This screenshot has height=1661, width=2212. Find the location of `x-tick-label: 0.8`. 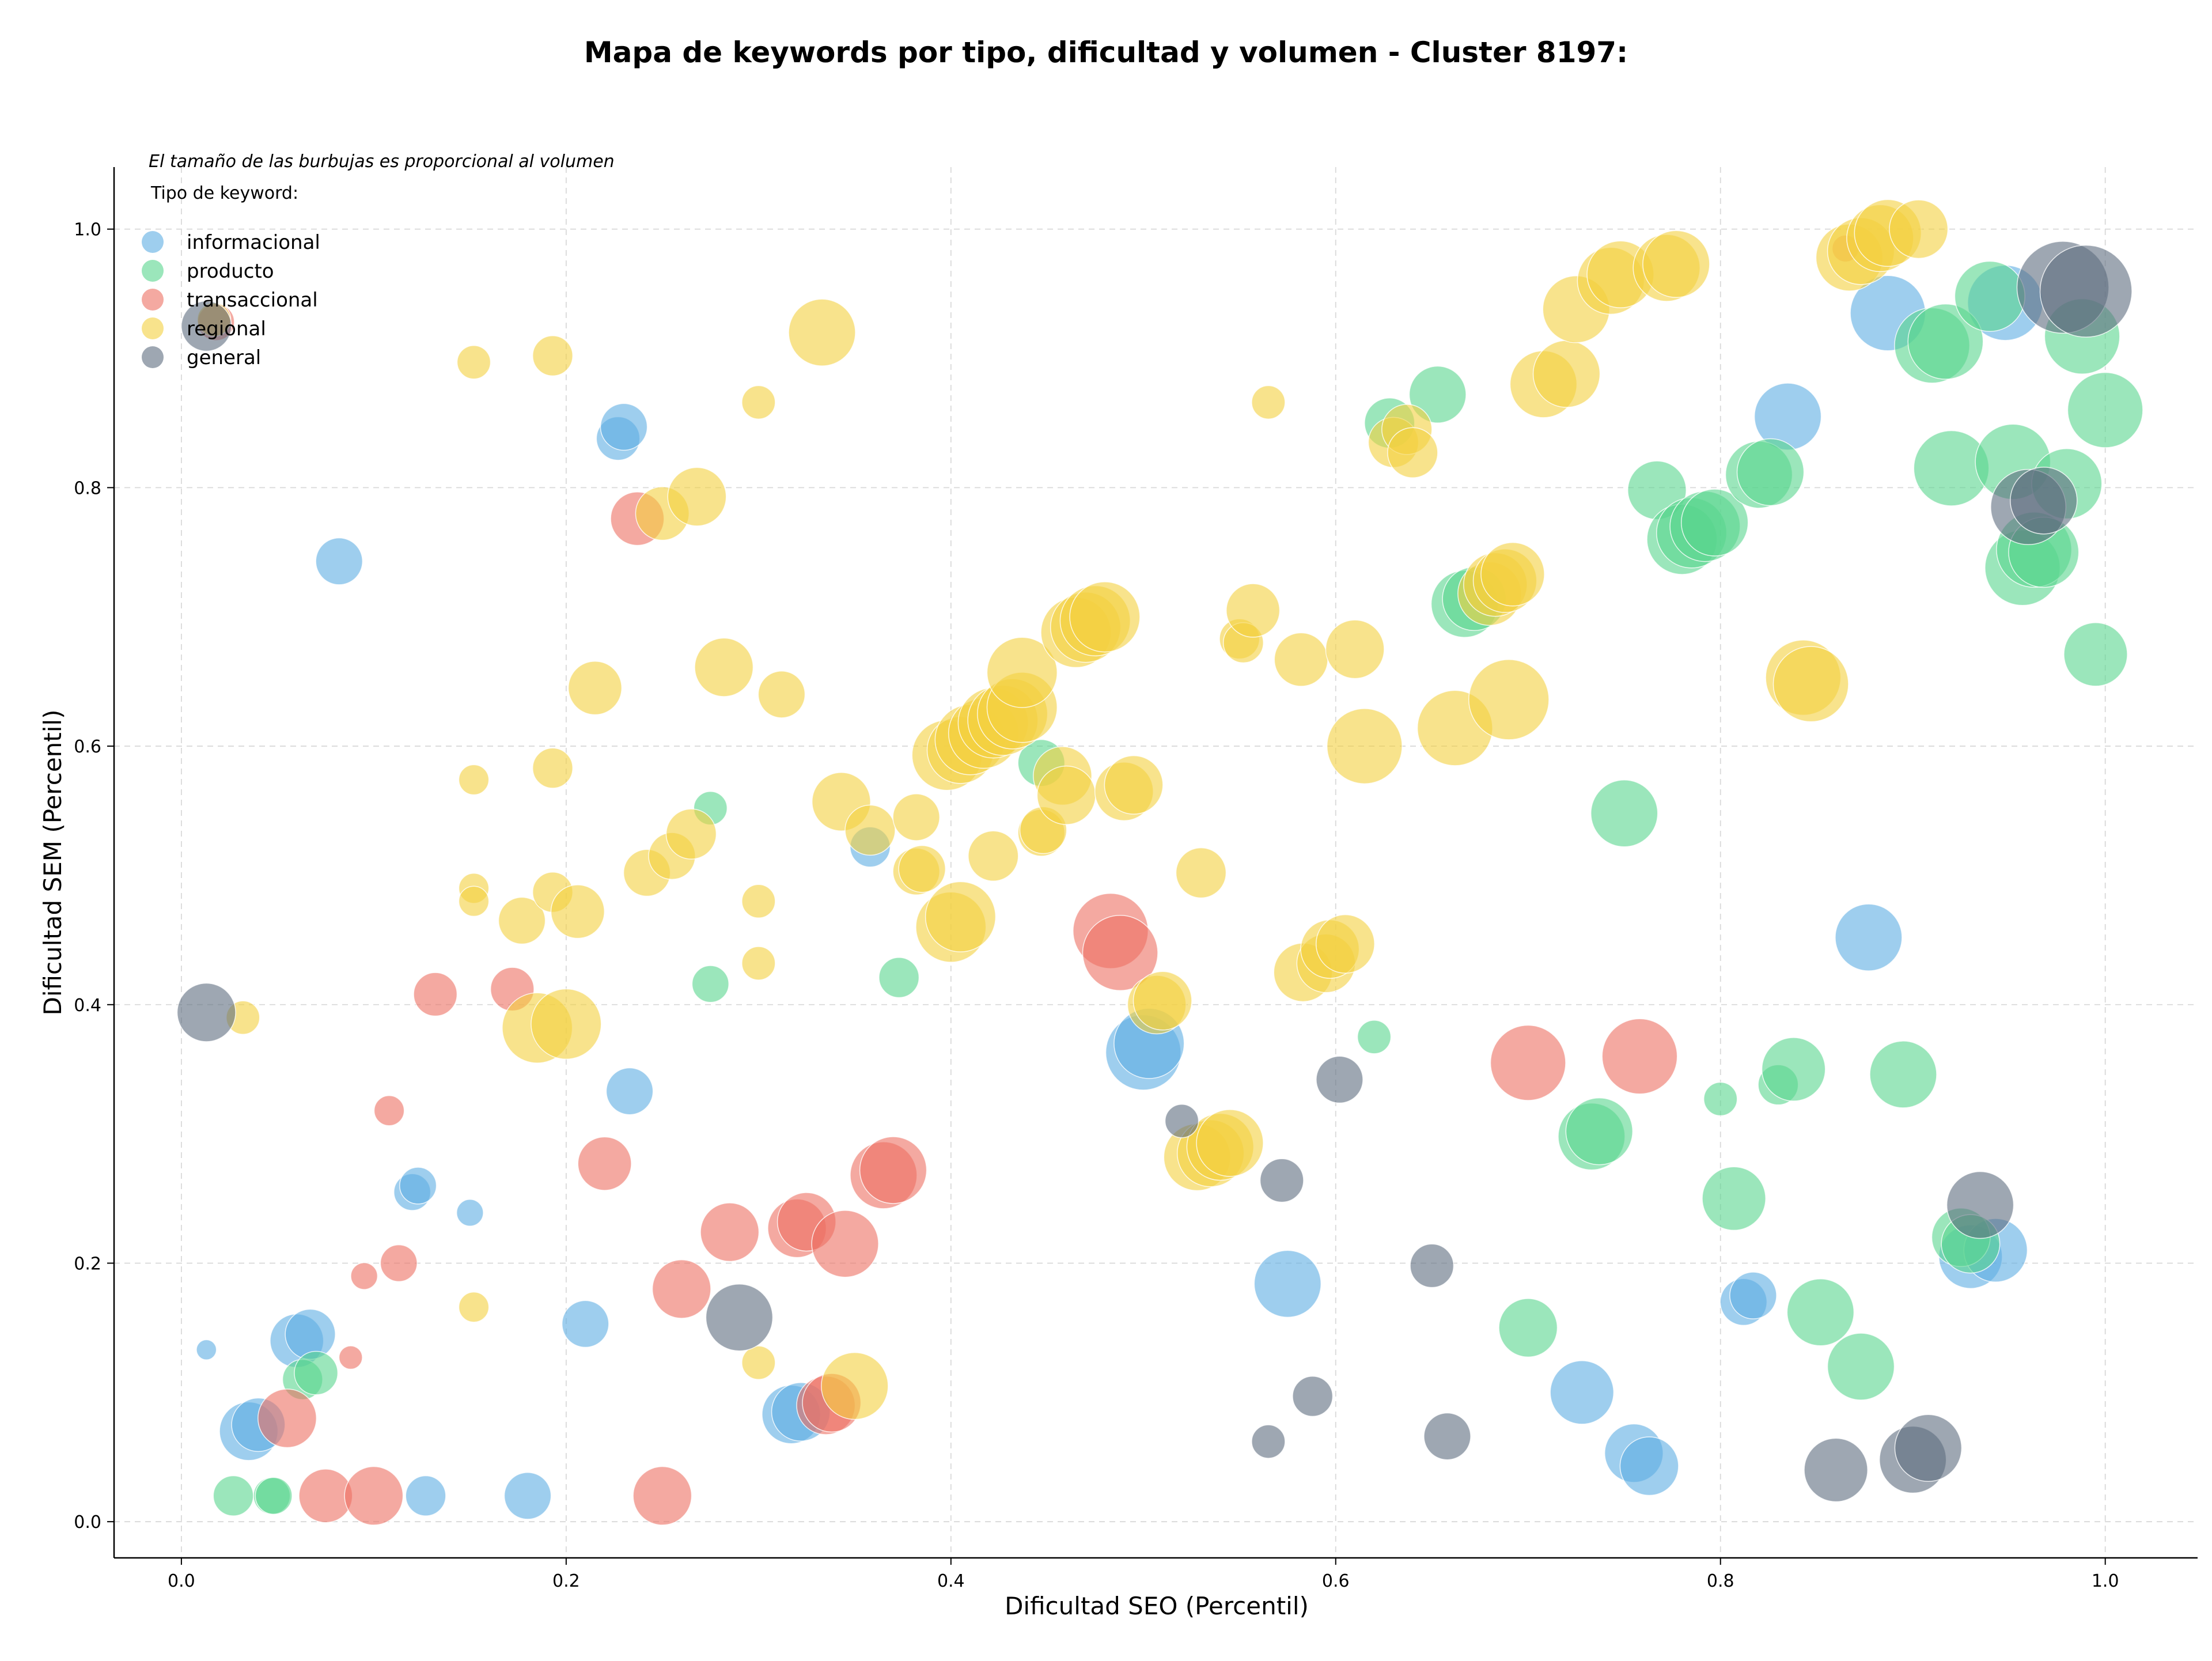

x-tick-label: 0.8 is located at coordinates (1720, 1581).